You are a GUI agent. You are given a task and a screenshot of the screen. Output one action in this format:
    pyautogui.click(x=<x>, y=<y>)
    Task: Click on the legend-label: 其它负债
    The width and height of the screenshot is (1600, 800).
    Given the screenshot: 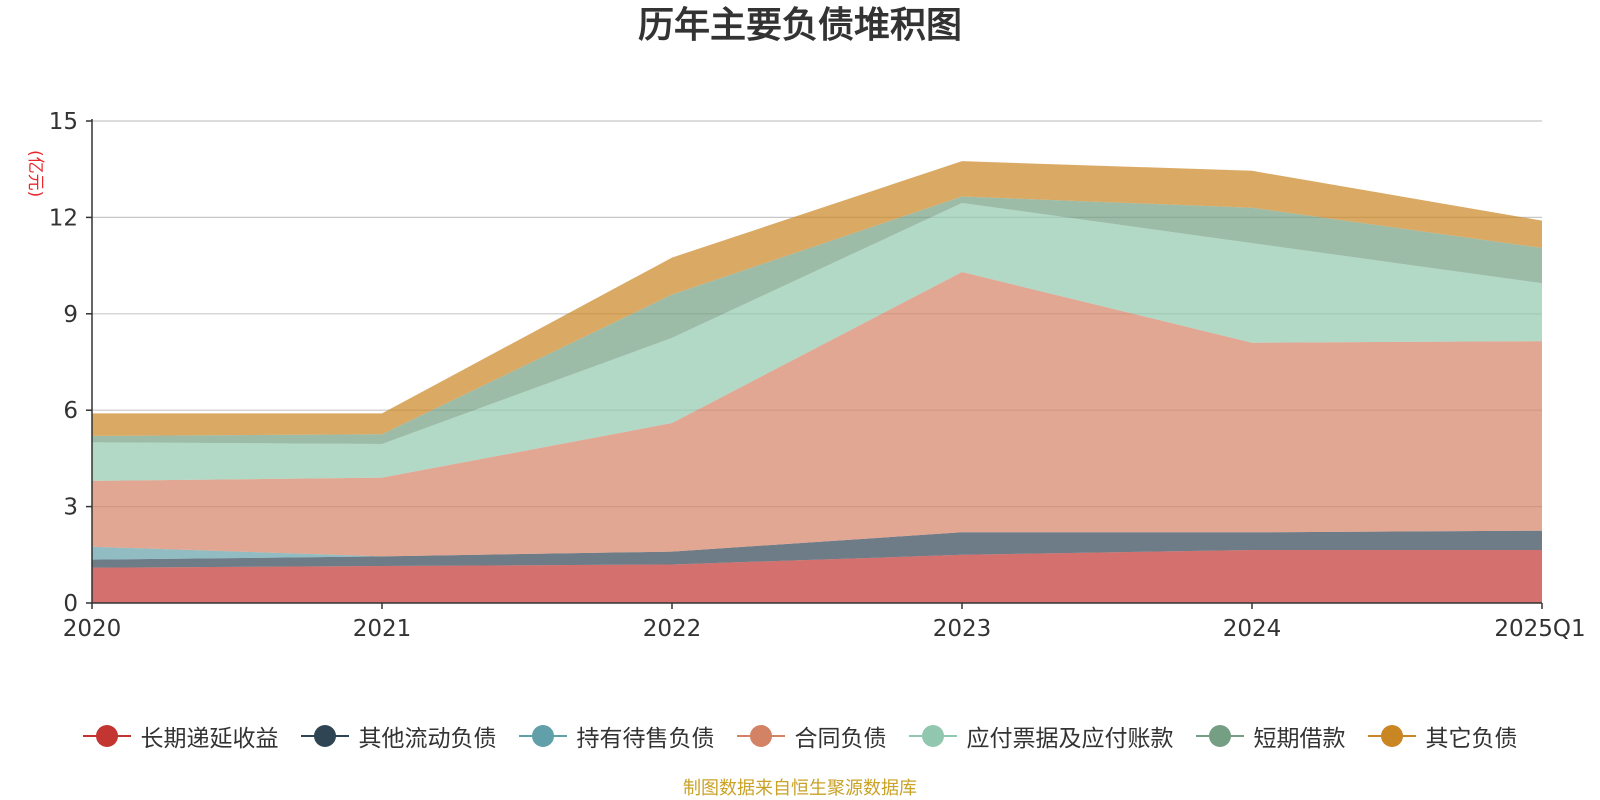 What is the action you would take?
    pyautogui.click(x=1471, y=739)
    